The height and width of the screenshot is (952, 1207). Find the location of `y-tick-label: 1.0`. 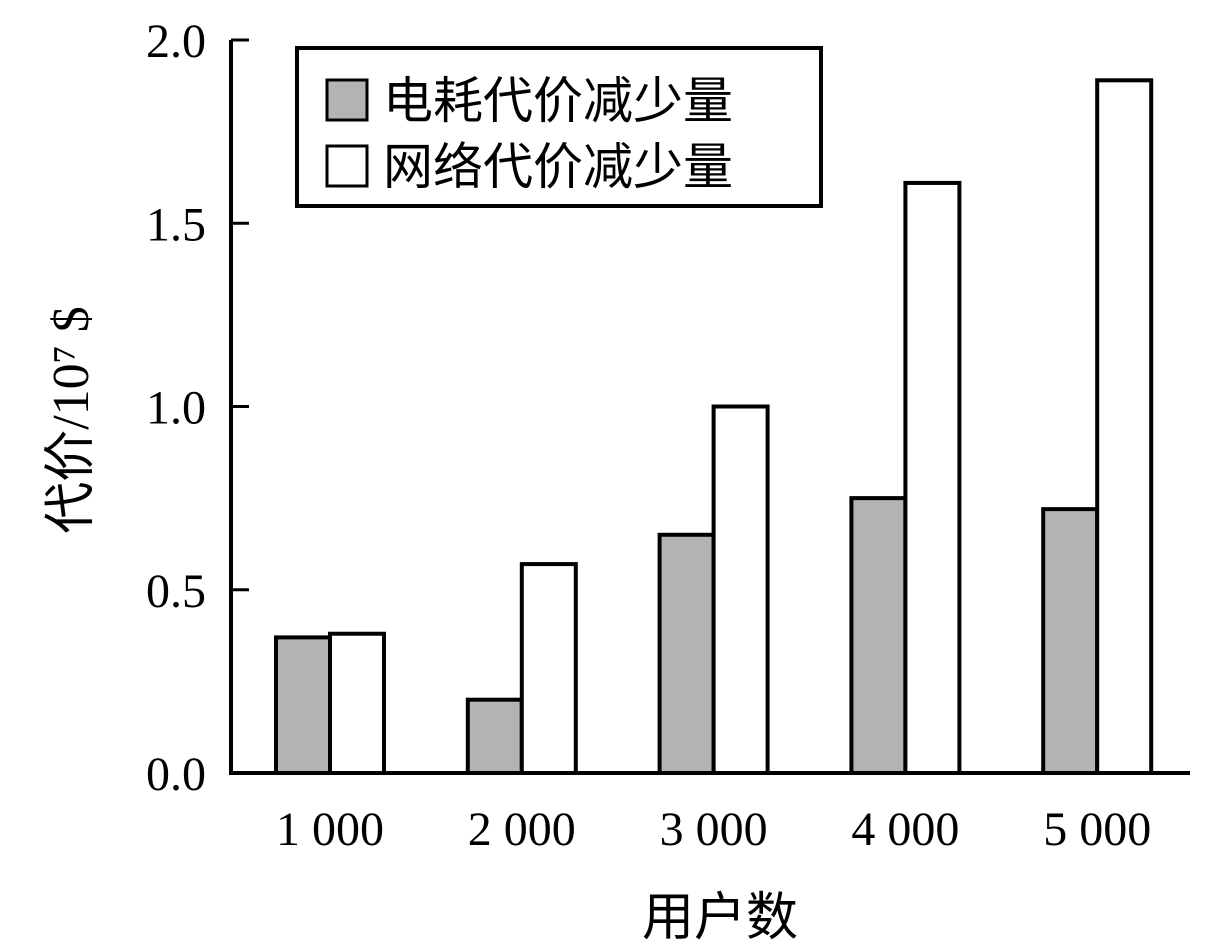

y-tick-label: 1.0 is located at coordinates (176, 408).